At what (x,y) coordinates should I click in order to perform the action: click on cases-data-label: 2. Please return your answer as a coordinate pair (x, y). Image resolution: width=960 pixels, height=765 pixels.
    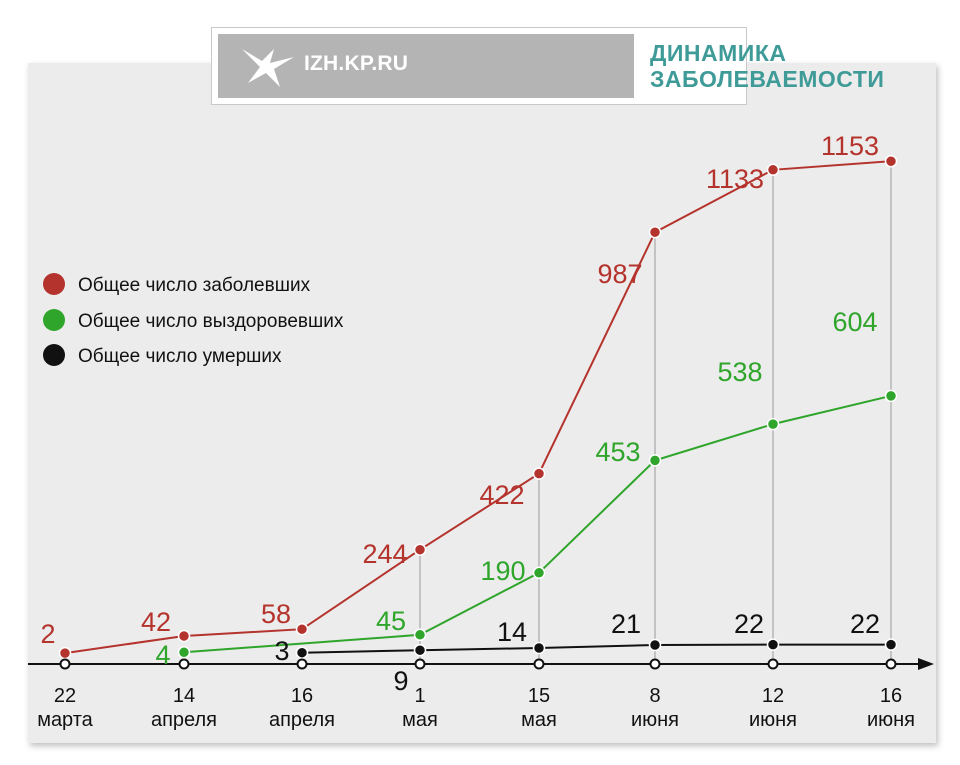
    Looking at the image, I should click on (47, 634).